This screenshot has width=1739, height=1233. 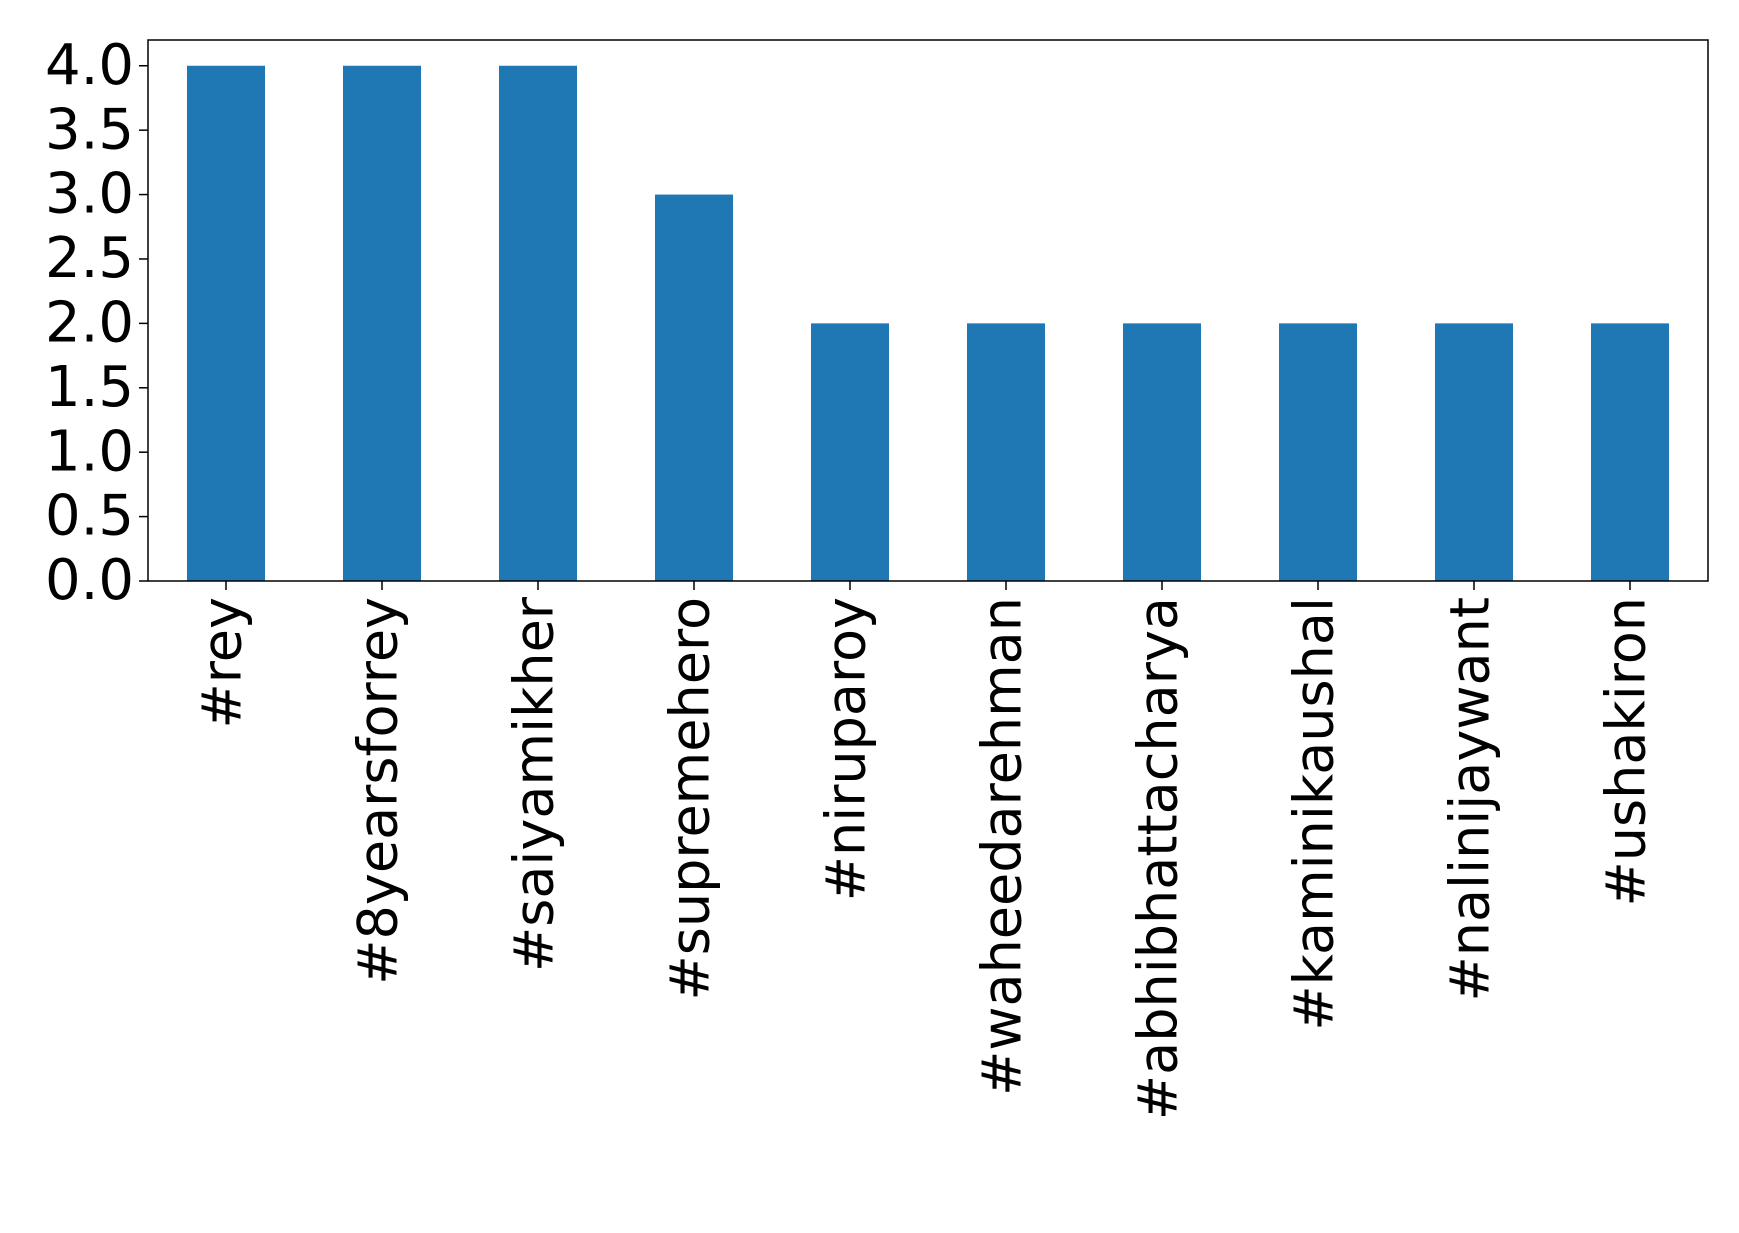 What do you see at coordinates (378, 791) in the screenshot?
I see `x-tick-label: #8yearsforrey` at bounding box center [378, 791].